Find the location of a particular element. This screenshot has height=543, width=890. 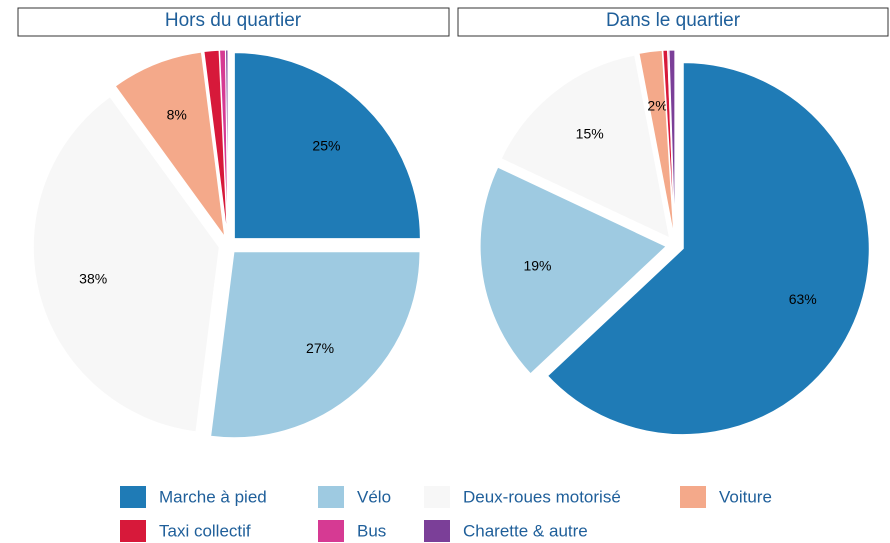

slice-label: 27% is located at coordinates (320, 348).